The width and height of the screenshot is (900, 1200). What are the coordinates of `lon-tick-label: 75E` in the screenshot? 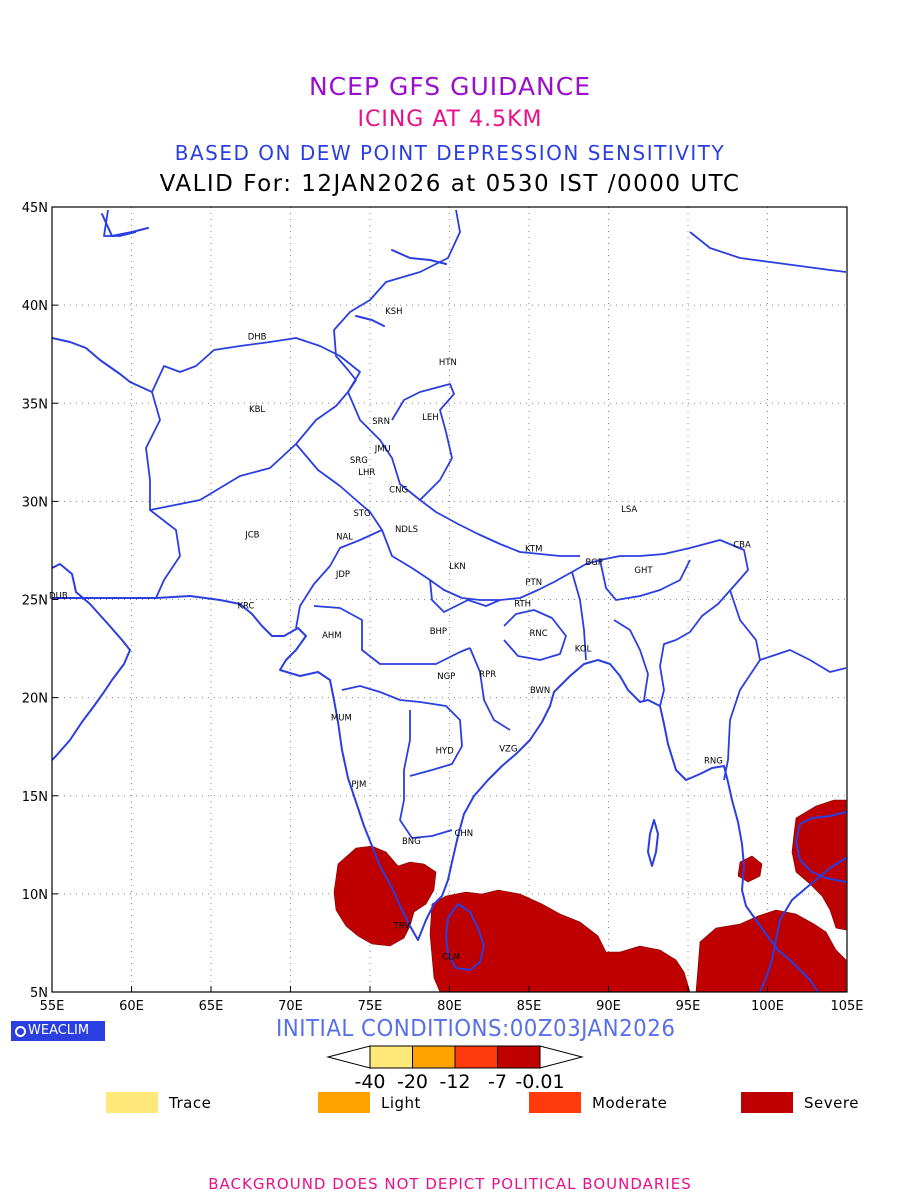 It's located at (370, 1006).